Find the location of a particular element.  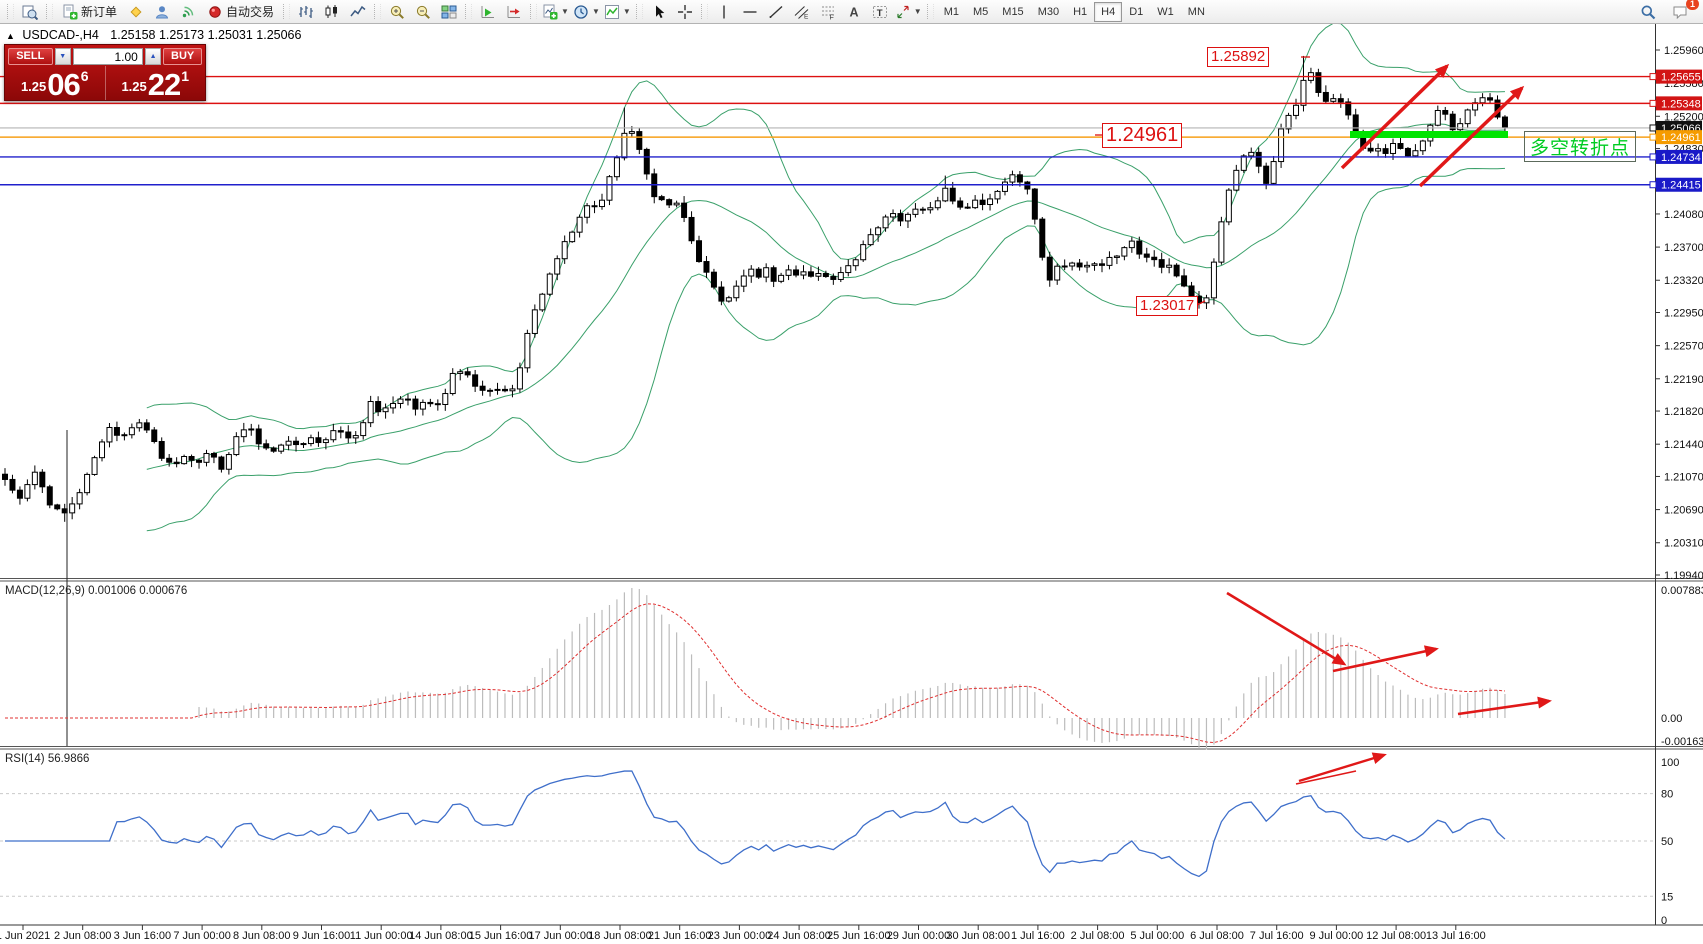

buy-price: 1.25 22 1 is located at coordinates (155, 83).